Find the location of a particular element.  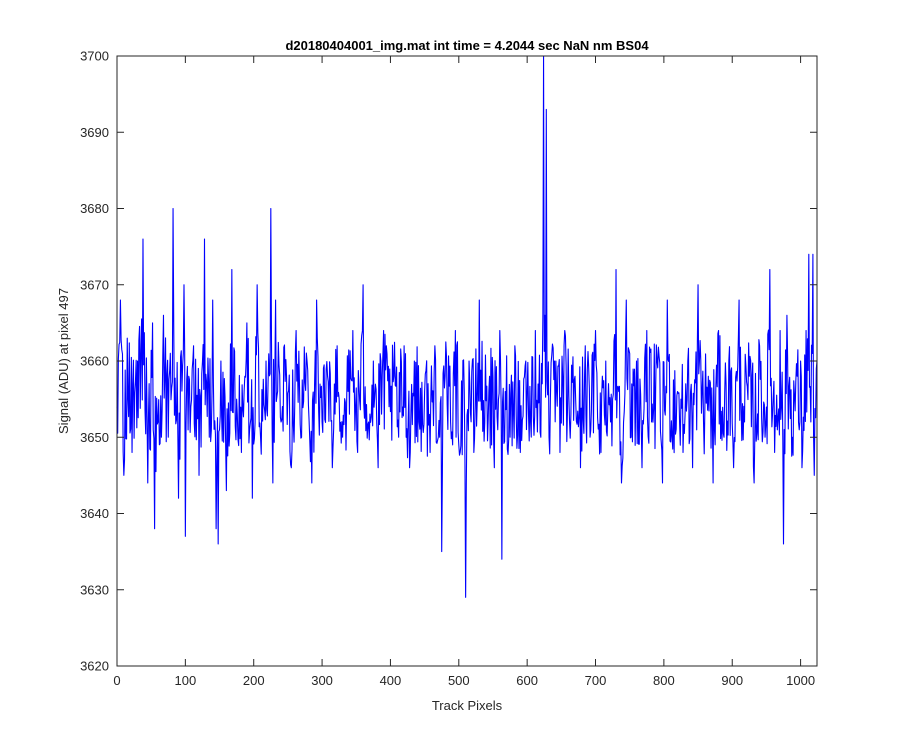

x-axis-label: Track Pixels is located at coordinates (467, 705).